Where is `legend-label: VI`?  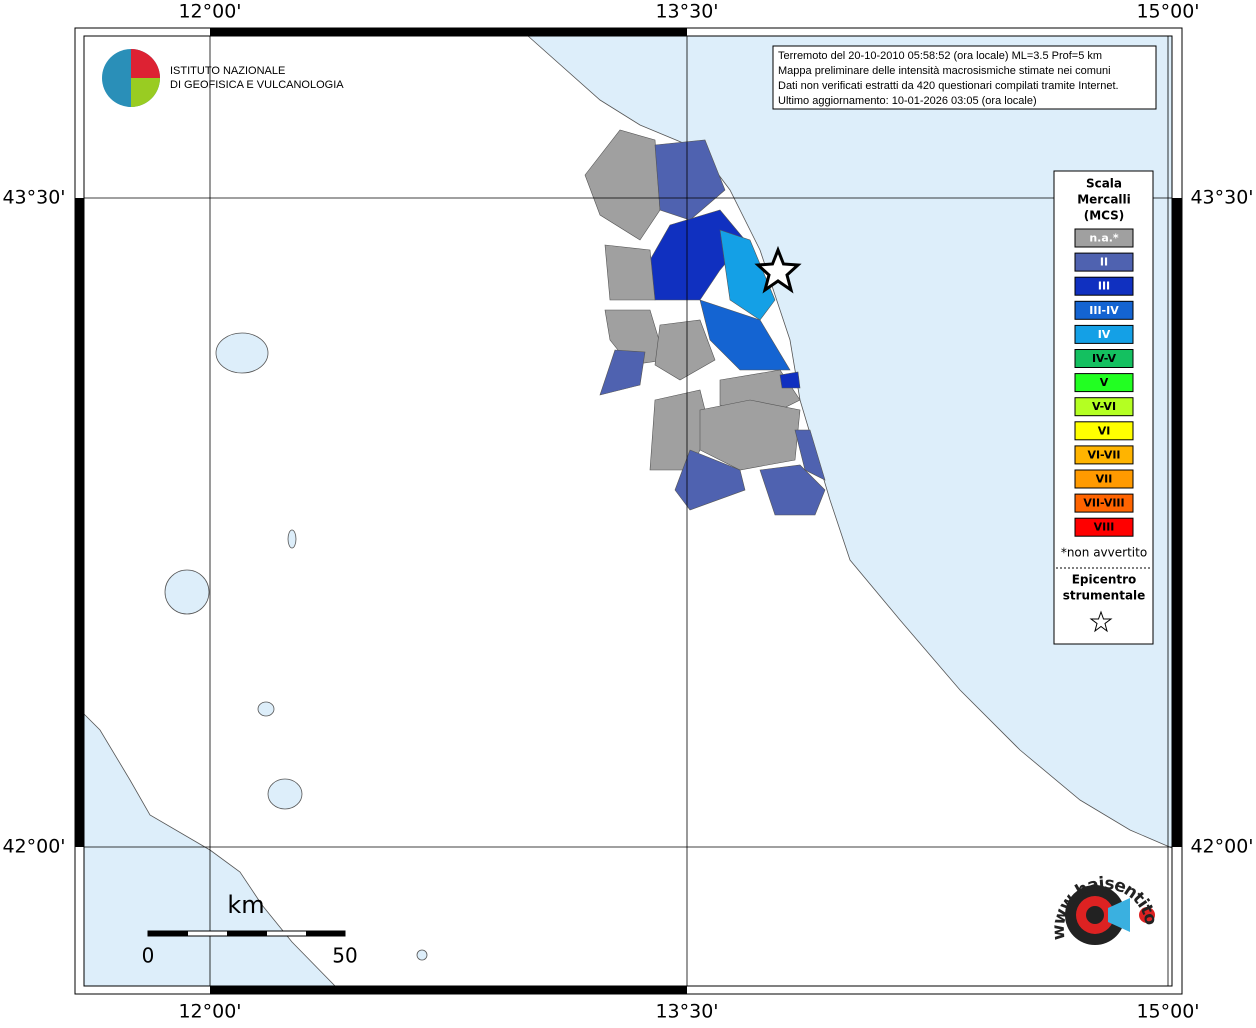
legend-label: VI is located at coordinates (1104, 430).